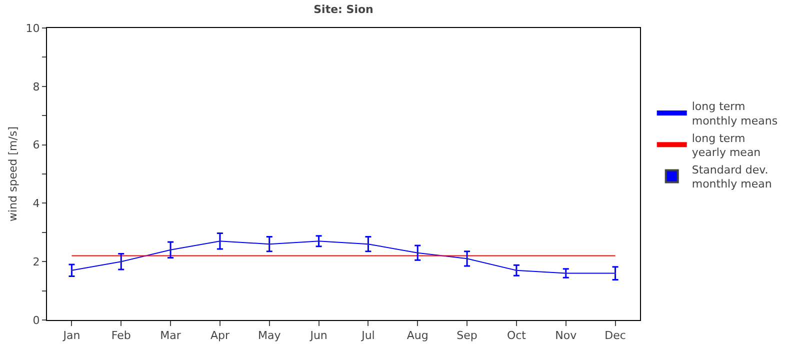 The image size is (795, 350). What do you see at coordinates (171, 335) in the screenshot?
I see `x-tick-label: Mar` at bounding box center [171, 335].